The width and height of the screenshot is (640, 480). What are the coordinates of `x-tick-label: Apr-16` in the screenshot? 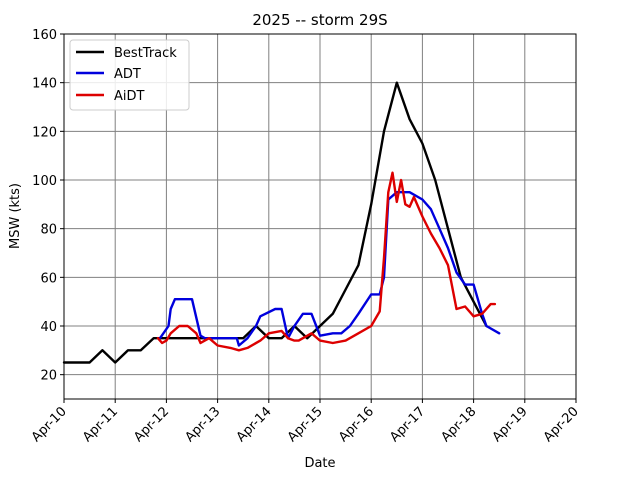 It's located at (356, 424).